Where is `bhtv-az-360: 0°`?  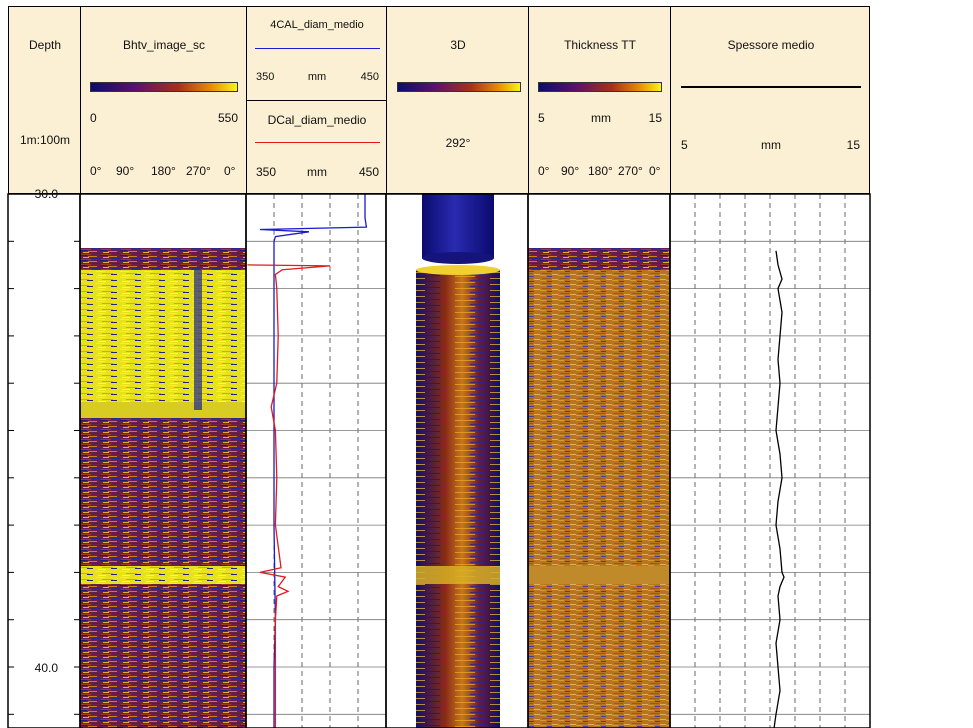
bhtv-az-360: 0° is located at coordinates (230, 171).